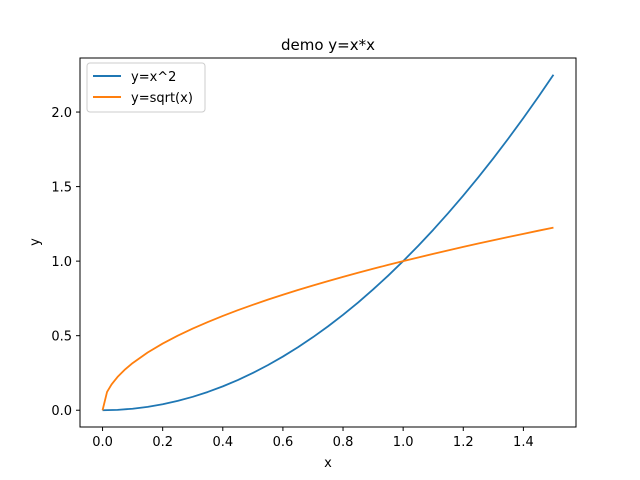 This screenshot has height=480, width=640. Describe the element at coordinates (162, 442) in the screenshot. I see `x-tick-label: 0.2` at that location.